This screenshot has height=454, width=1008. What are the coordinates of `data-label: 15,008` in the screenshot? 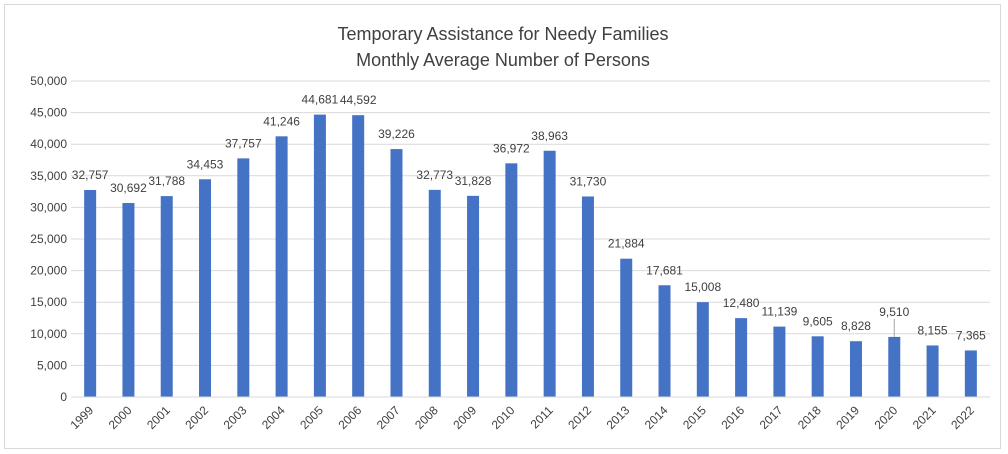 It's located at (702, 287).